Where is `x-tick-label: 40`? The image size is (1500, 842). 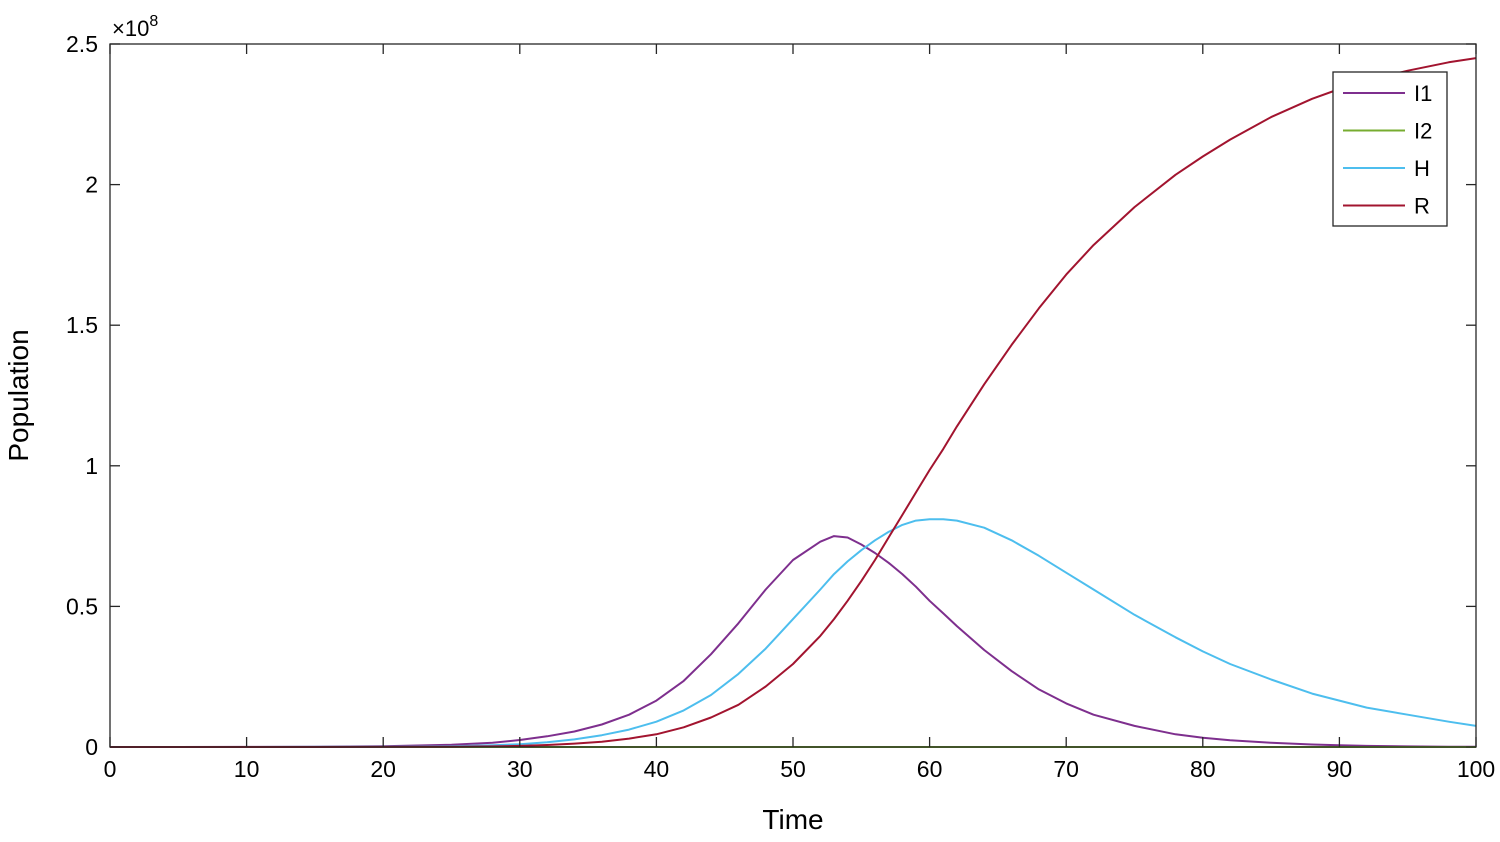 x-tick-label: 40 is located at coordinates (657, 769).